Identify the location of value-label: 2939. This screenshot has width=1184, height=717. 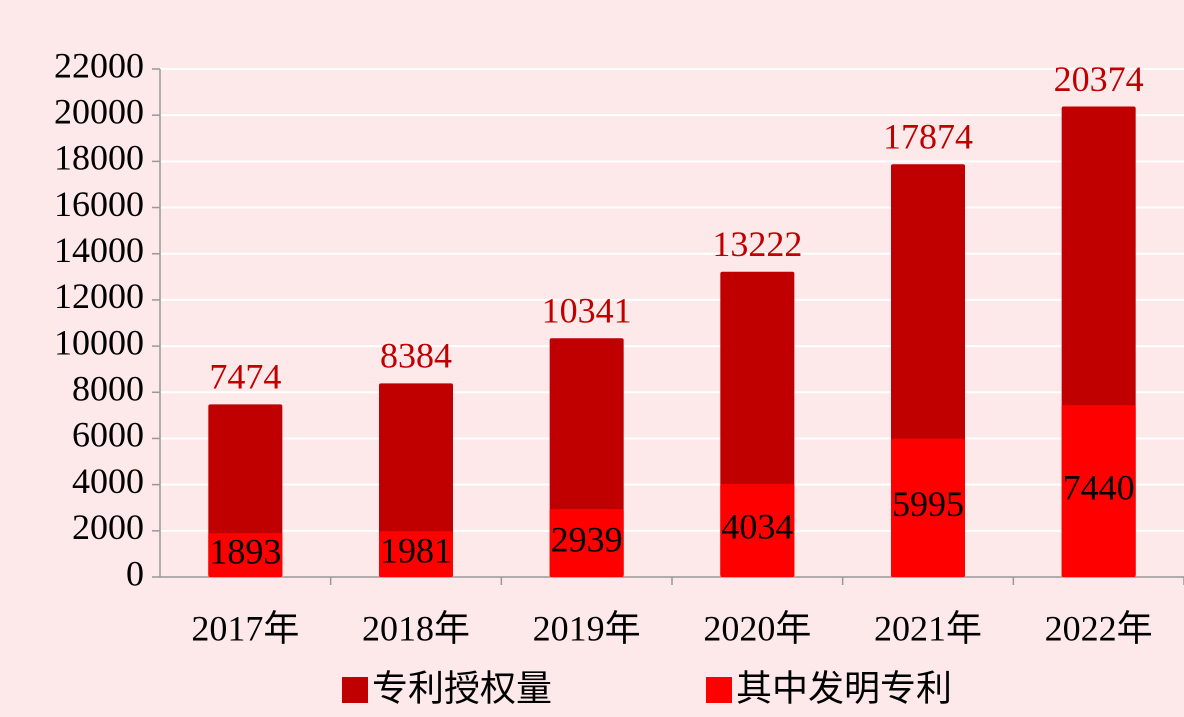
(587, 539).